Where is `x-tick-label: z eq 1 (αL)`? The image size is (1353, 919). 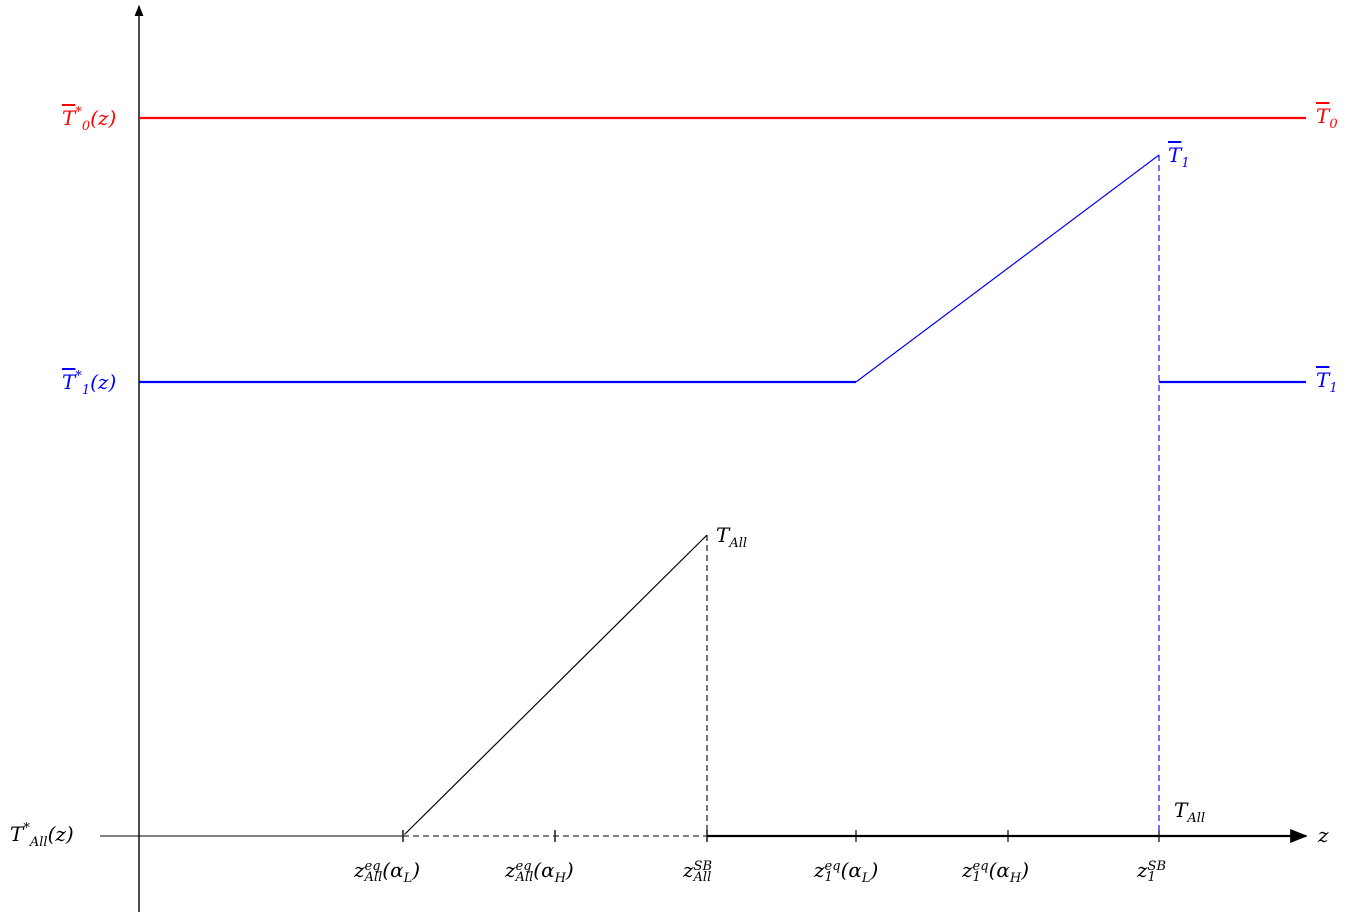
x-tick-label: z eq 1 (αL) is located at coordinates (846, 872).